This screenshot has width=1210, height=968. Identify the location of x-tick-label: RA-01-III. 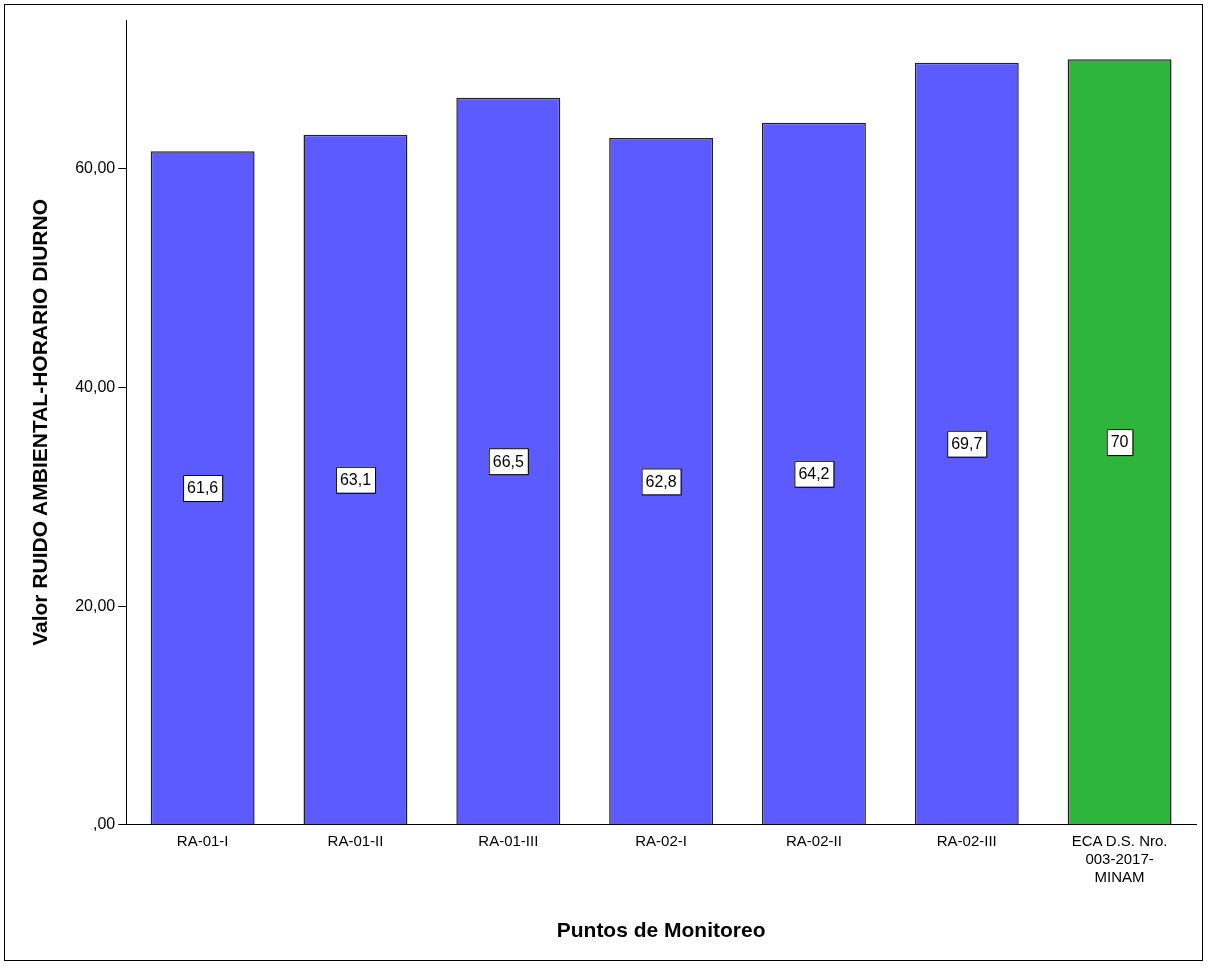
(508, 840).